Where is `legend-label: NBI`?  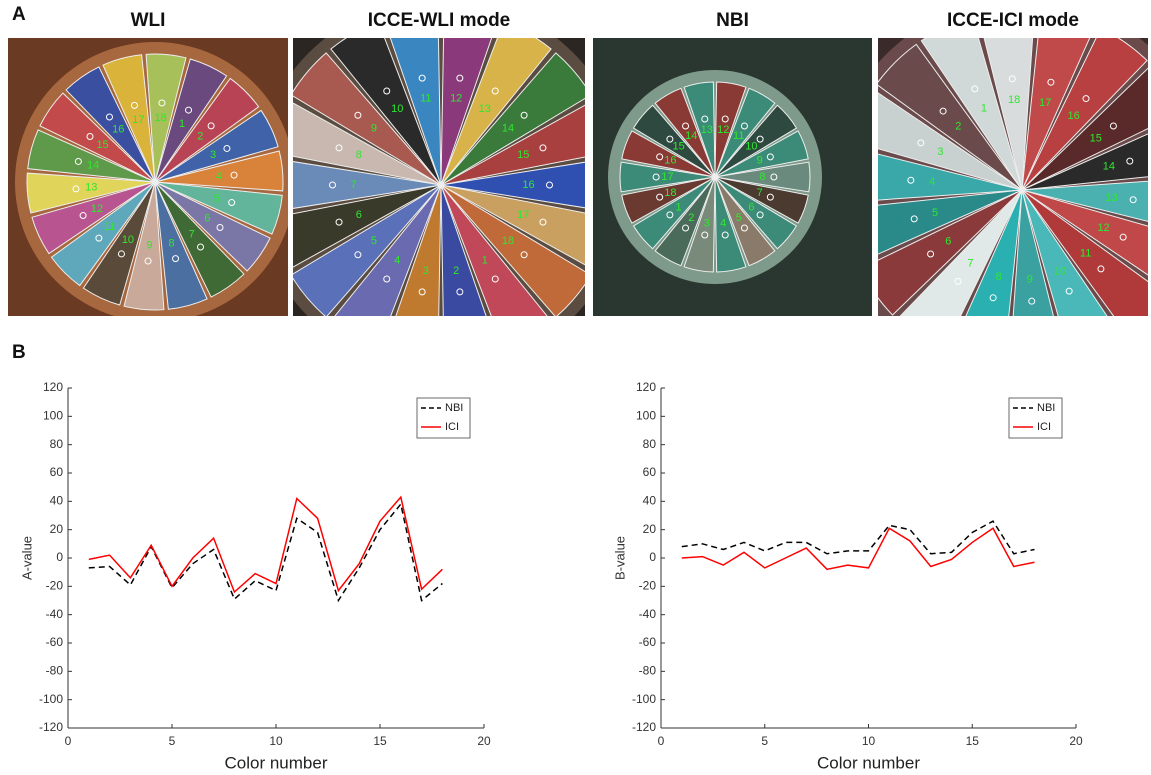
legend-label: NBI is located at coordinates (454, 408).